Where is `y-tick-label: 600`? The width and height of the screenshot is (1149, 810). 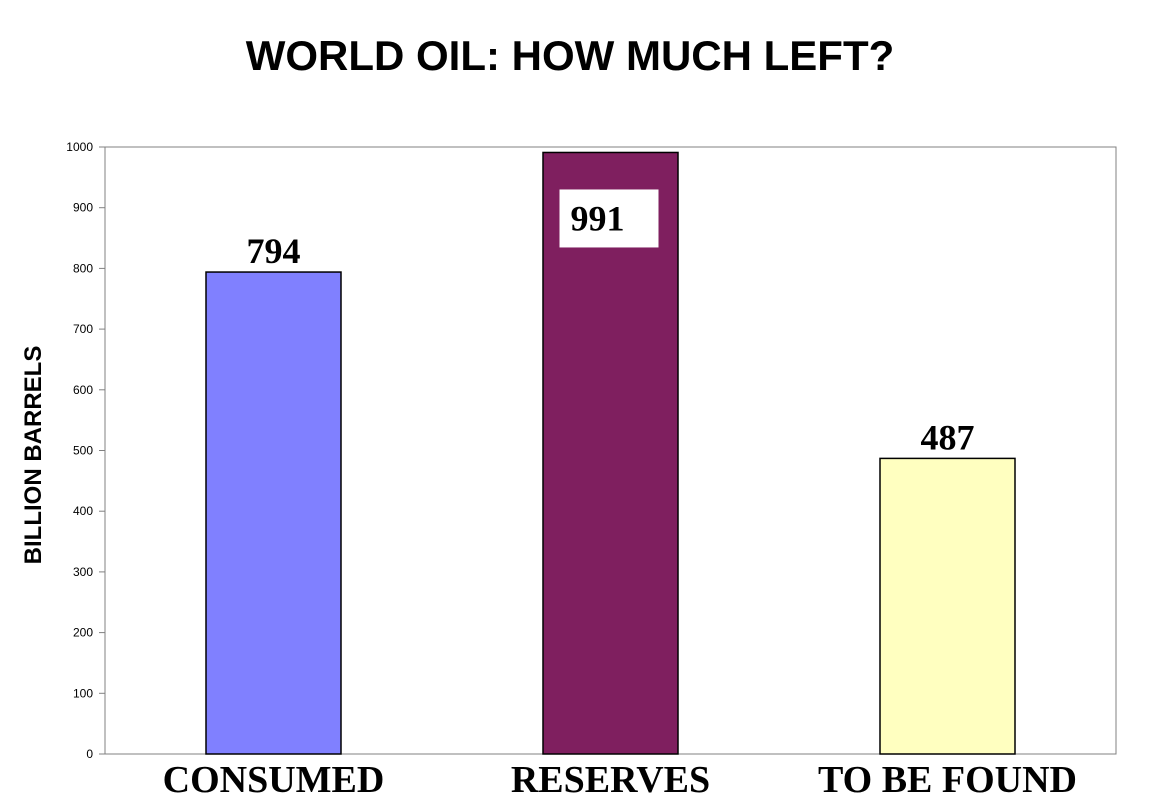 y-tick-label: 600 is located at coordinates (83, 390).